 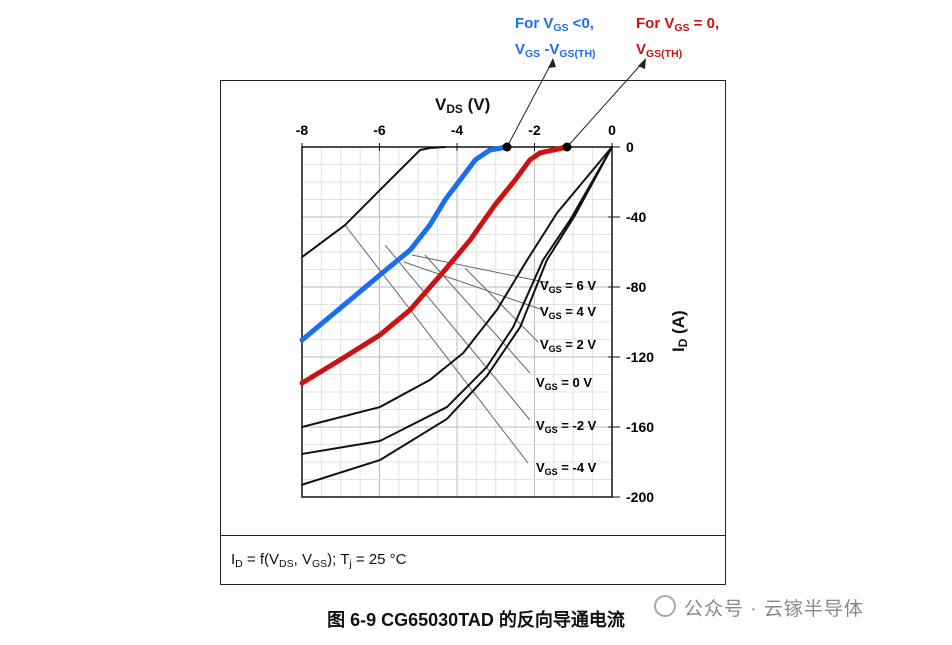 What do you see at coordinates (463, 105) in the screenshot?
I see `x-axis-label: VDS (V)` at bounding box center [463, 105].